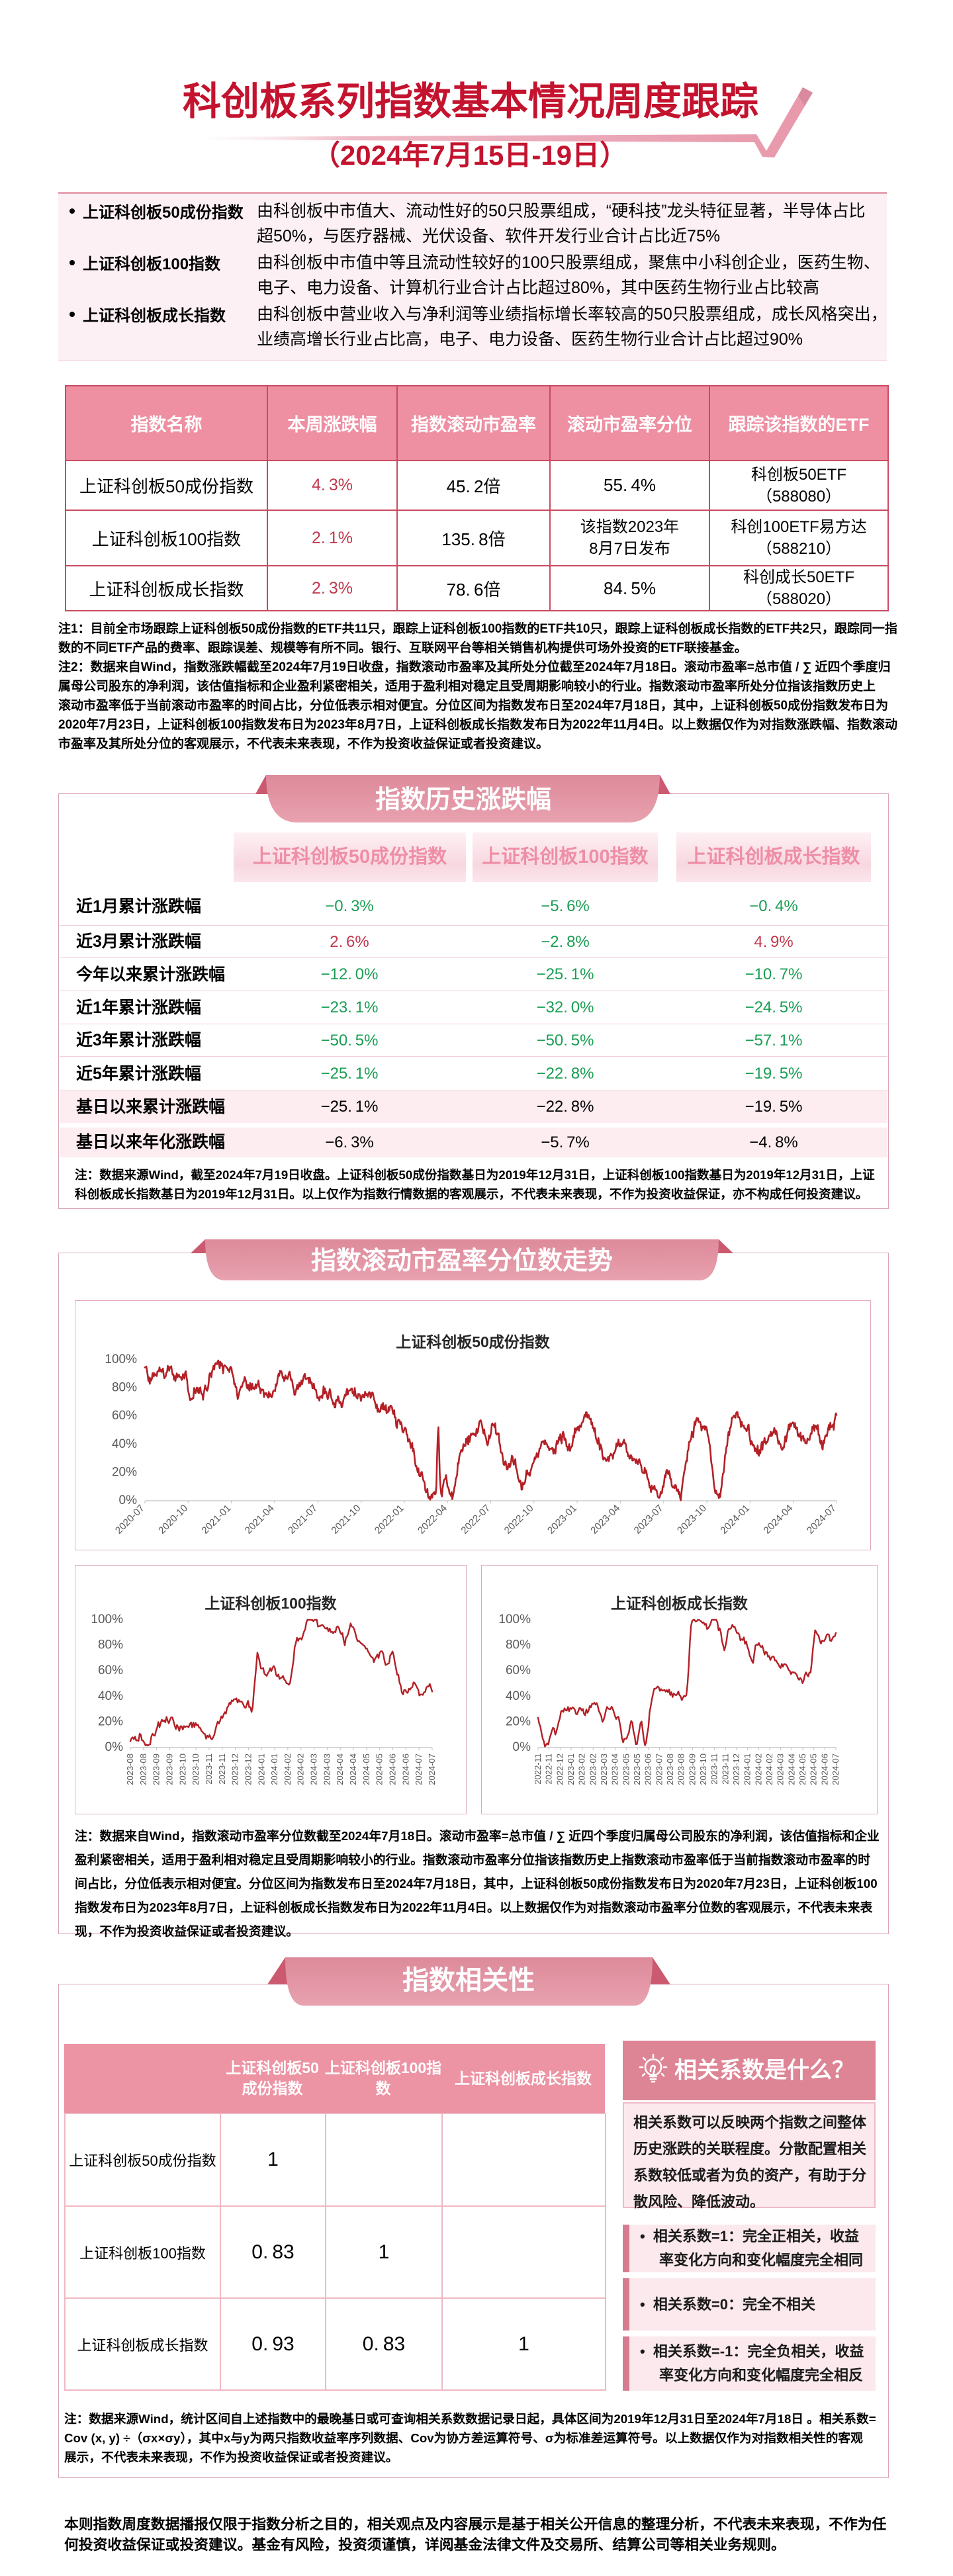 This screenshot has width=953, height=2576. What do you see at coordinates (519, 1519) in the screenshot?
I see `svg-text: 2022-10` at bounding box center [519, 1519].